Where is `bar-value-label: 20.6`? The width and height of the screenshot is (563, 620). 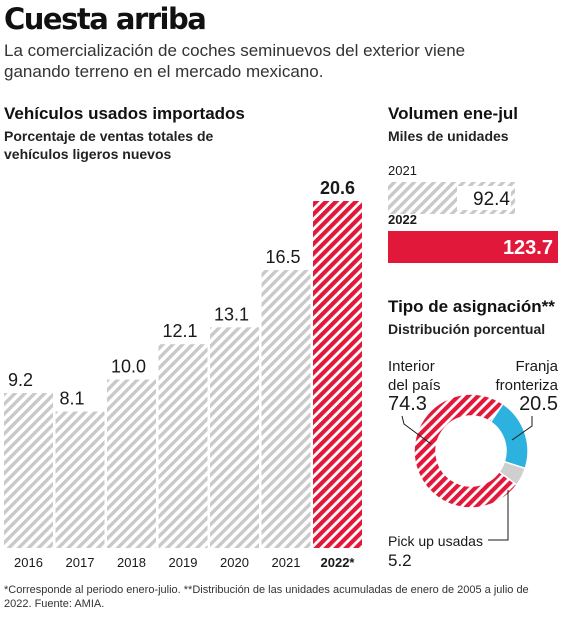
bar-value-label: 20.6 is located at coordinates (337, 188).